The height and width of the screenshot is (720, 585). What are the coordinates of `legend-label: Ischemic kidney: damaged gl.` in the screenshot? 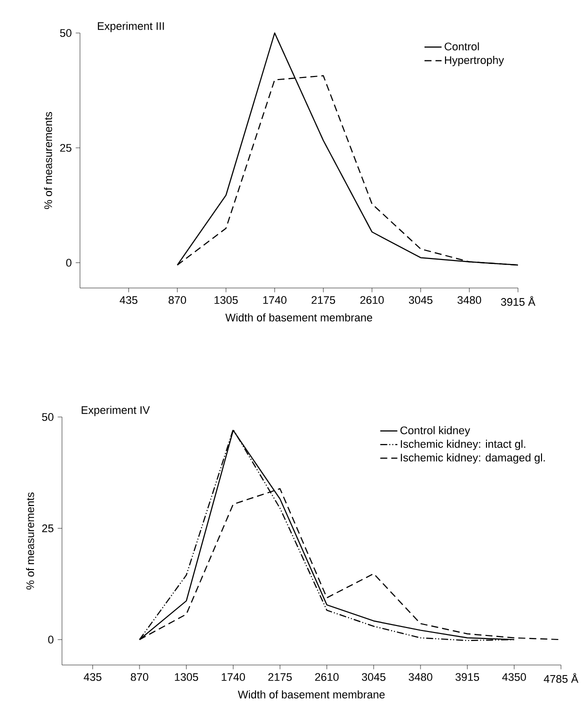 It's located at (472, 458).